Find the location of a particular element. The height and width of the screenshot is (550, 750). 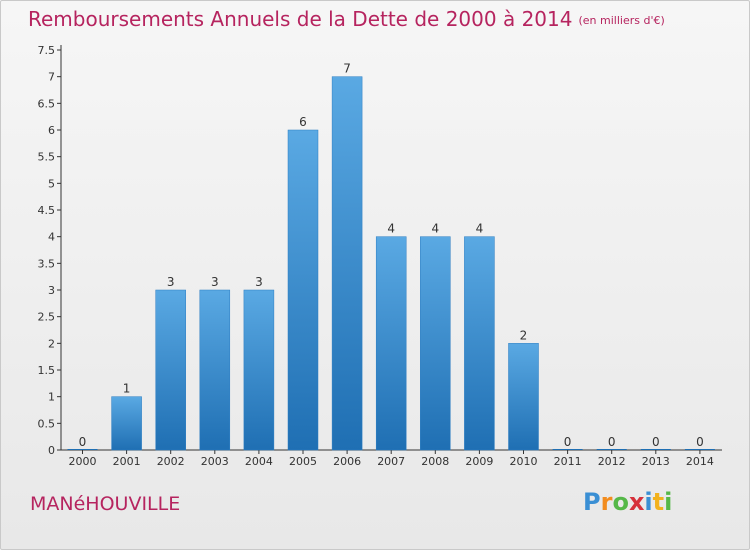

x-tick-label: 2014 is located at coordinates (700, 461).